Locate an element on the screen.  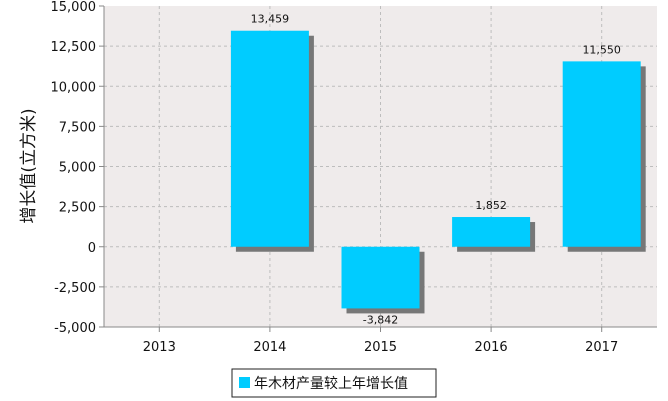
y-axis-title: 增长值(立方米) is located at coordinates (29, 165).